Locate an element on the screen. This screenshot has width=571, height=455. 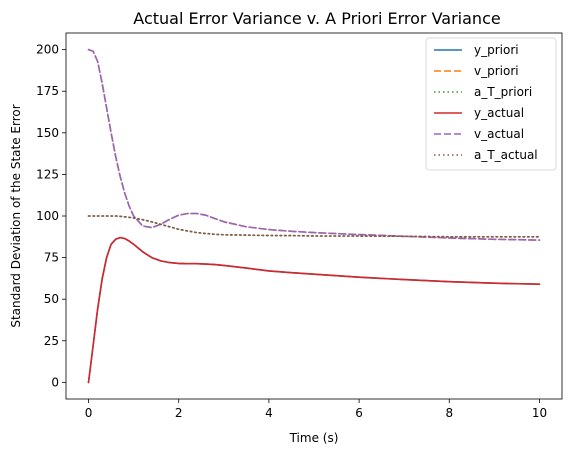
legend-label: a_T_actual is located at coordinates (506, 155).